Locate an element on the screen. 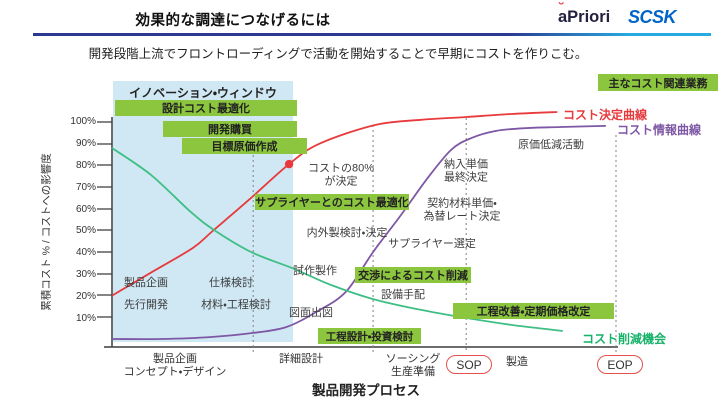 The height and width of the screenshot is (404, 725). task-bar-target-cost-creation: 目標原価作成 is located at coordinates (244, 146).